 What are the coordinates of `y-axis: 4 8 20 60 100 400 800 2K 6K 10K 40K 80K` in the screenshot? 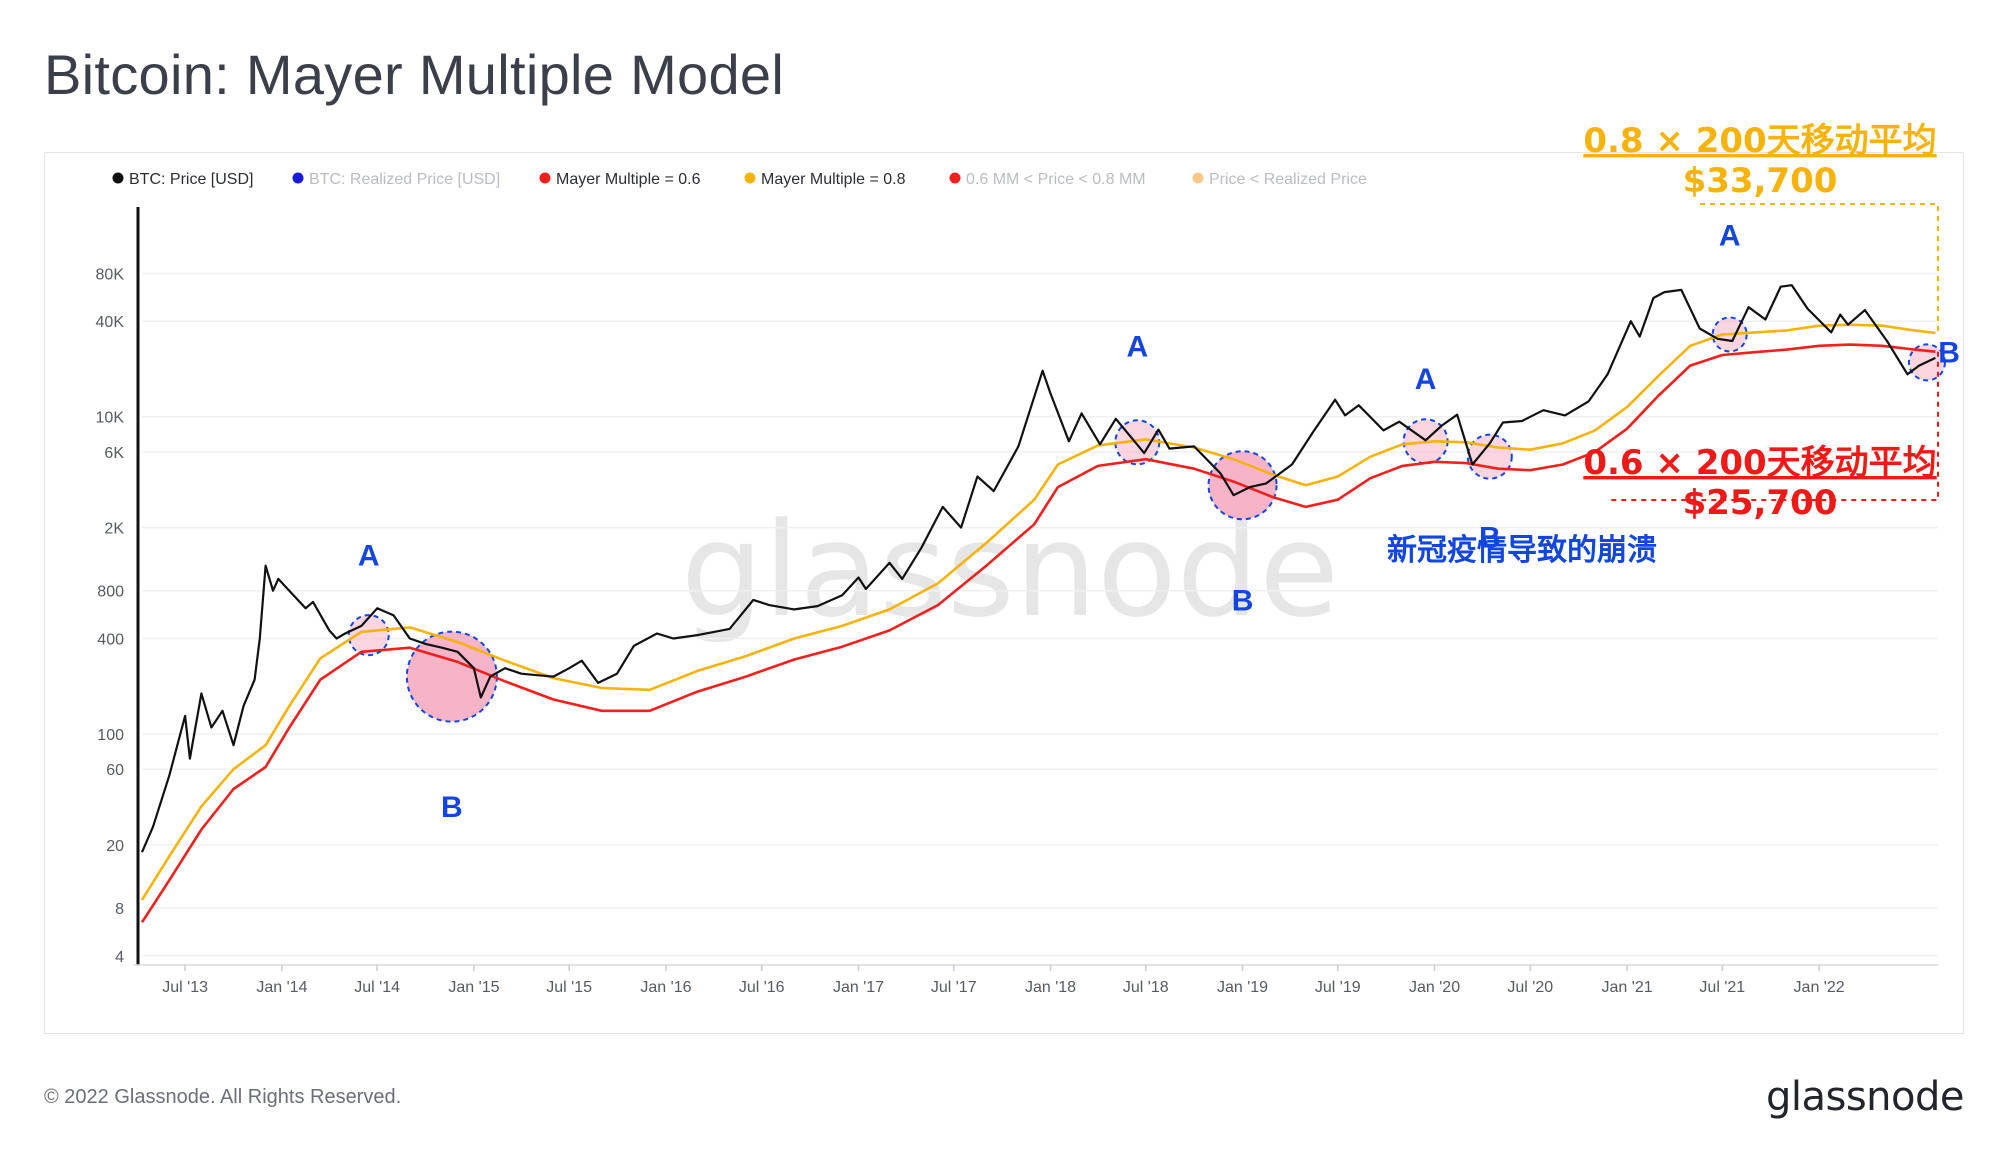 It's located at (118, 586).